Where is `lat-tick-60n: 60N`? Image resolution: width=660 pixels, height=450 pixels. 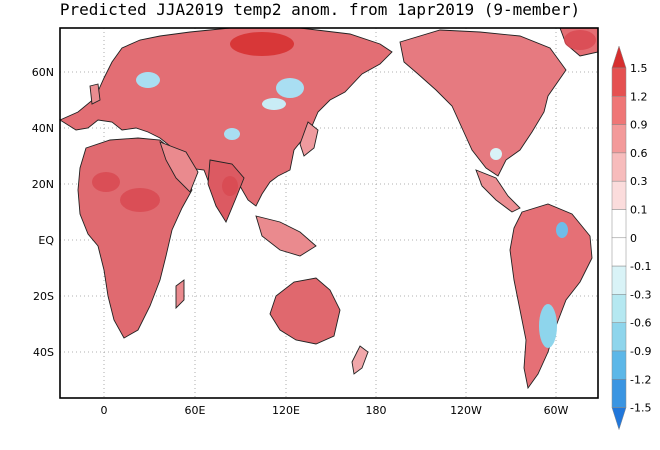 lat-tick-60n: 60N is located at coordinates (43, 72).